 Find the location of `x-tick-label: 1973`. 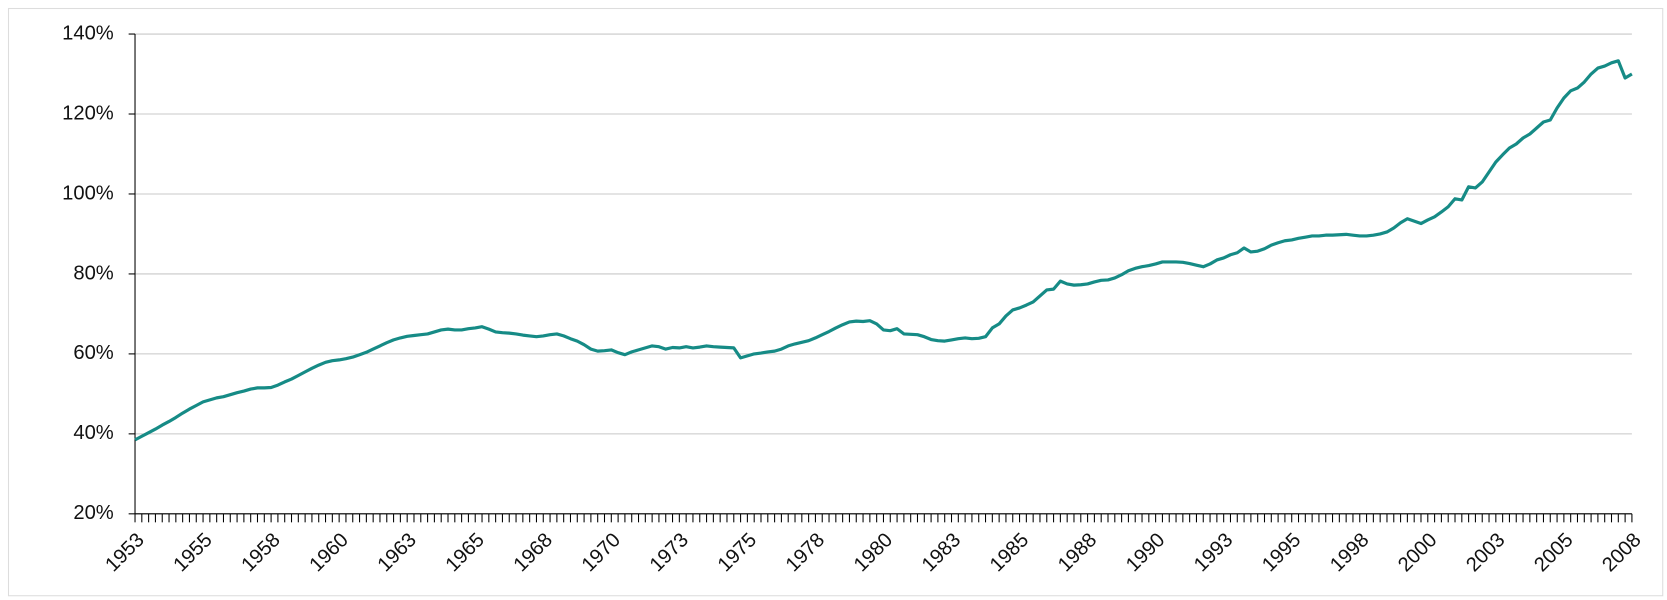

x-tick-label: 1973 is located at coordinates (669, 552).